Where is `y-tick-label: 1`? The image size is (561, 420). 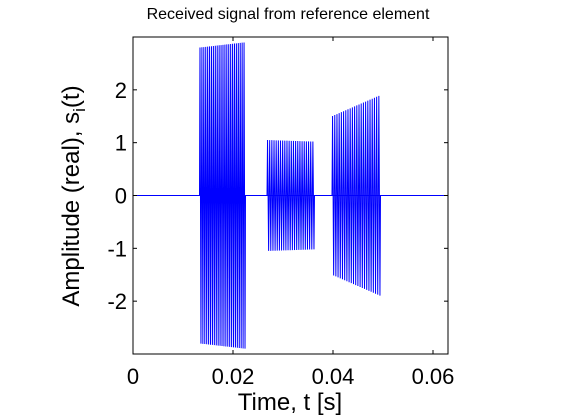 y-tick-label: 1 is located at coordinates (121, 143).